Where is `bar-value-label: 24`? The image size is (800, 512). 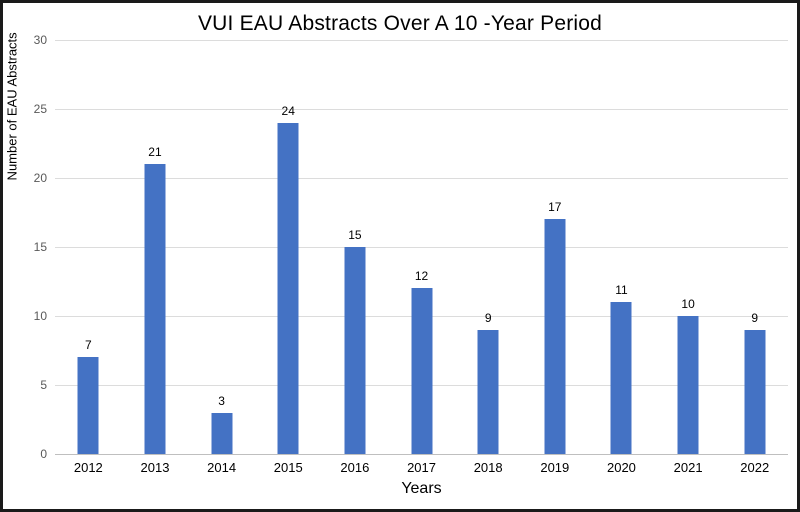 bar-value-label: 24 is located at coordinates (288, 110).